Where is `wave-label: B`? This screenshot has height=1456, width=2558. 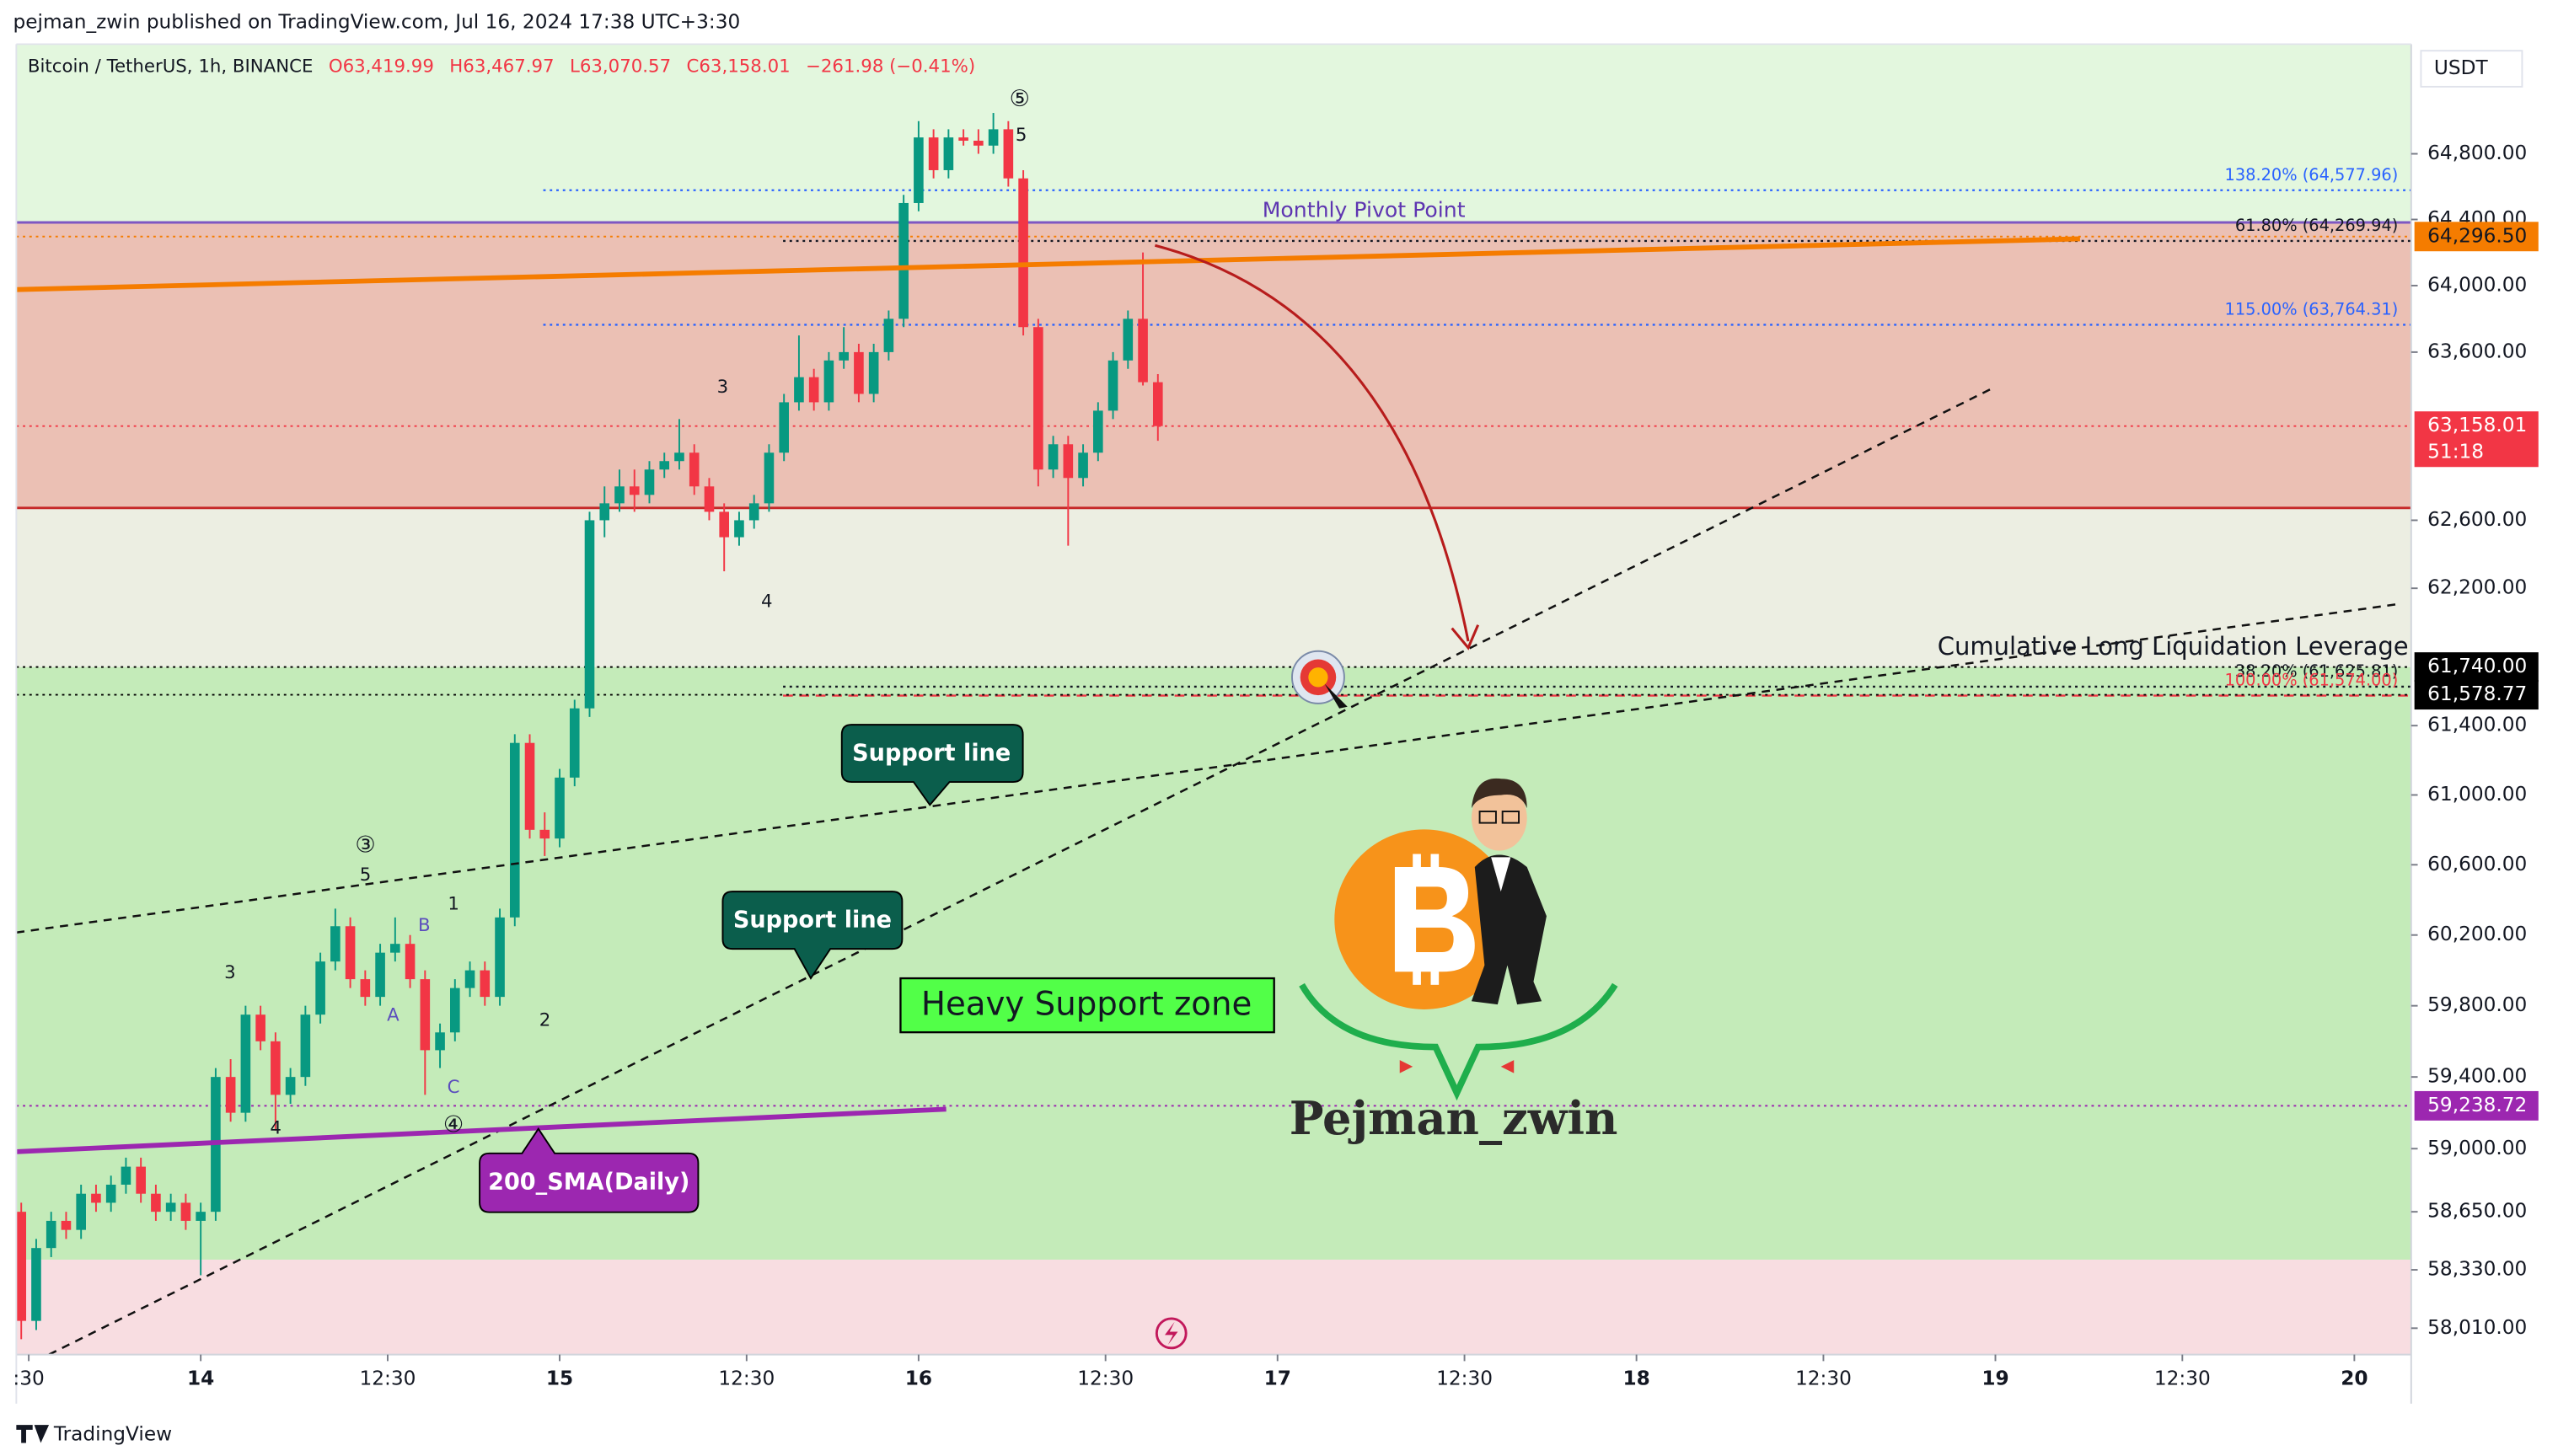
wave-label: B is located at coordinates (424, 925).